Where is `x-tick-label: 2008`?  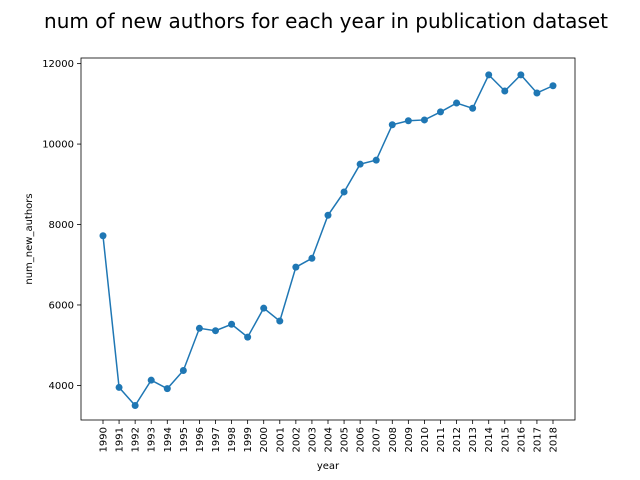 x-tick-label: 2008 is located at coordinates (393, 439).